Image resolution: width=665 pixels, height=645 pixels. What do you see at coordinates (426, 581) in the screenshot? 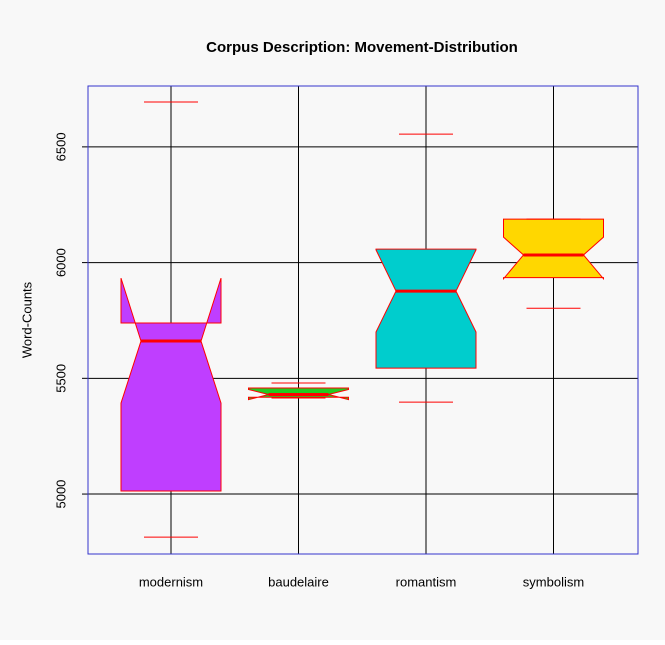
I see `x-tick-label: romantism` at bounding box center [426, 581].